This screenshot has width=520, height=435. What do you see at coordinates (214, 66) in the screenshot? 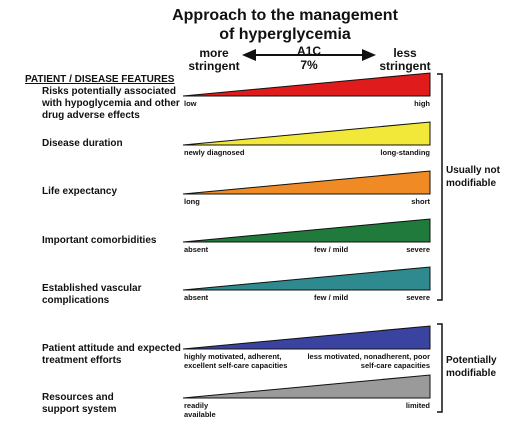
I see `more-stringent-line-2: stringent` at bounding box center [214, 66].